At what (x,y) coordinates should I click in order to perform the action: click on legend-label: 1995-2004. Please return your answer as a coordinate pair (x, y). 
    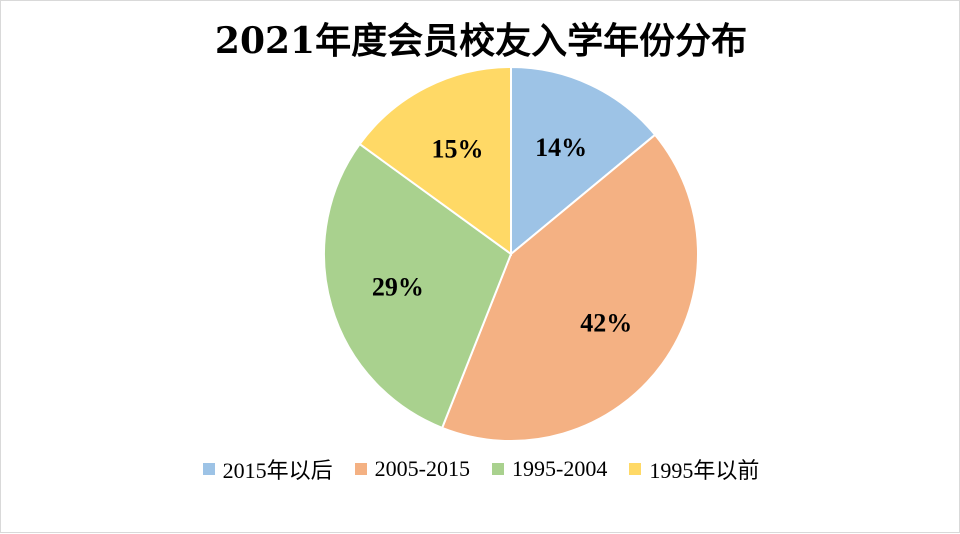
    Looking at the image, I should click on (560, 468).